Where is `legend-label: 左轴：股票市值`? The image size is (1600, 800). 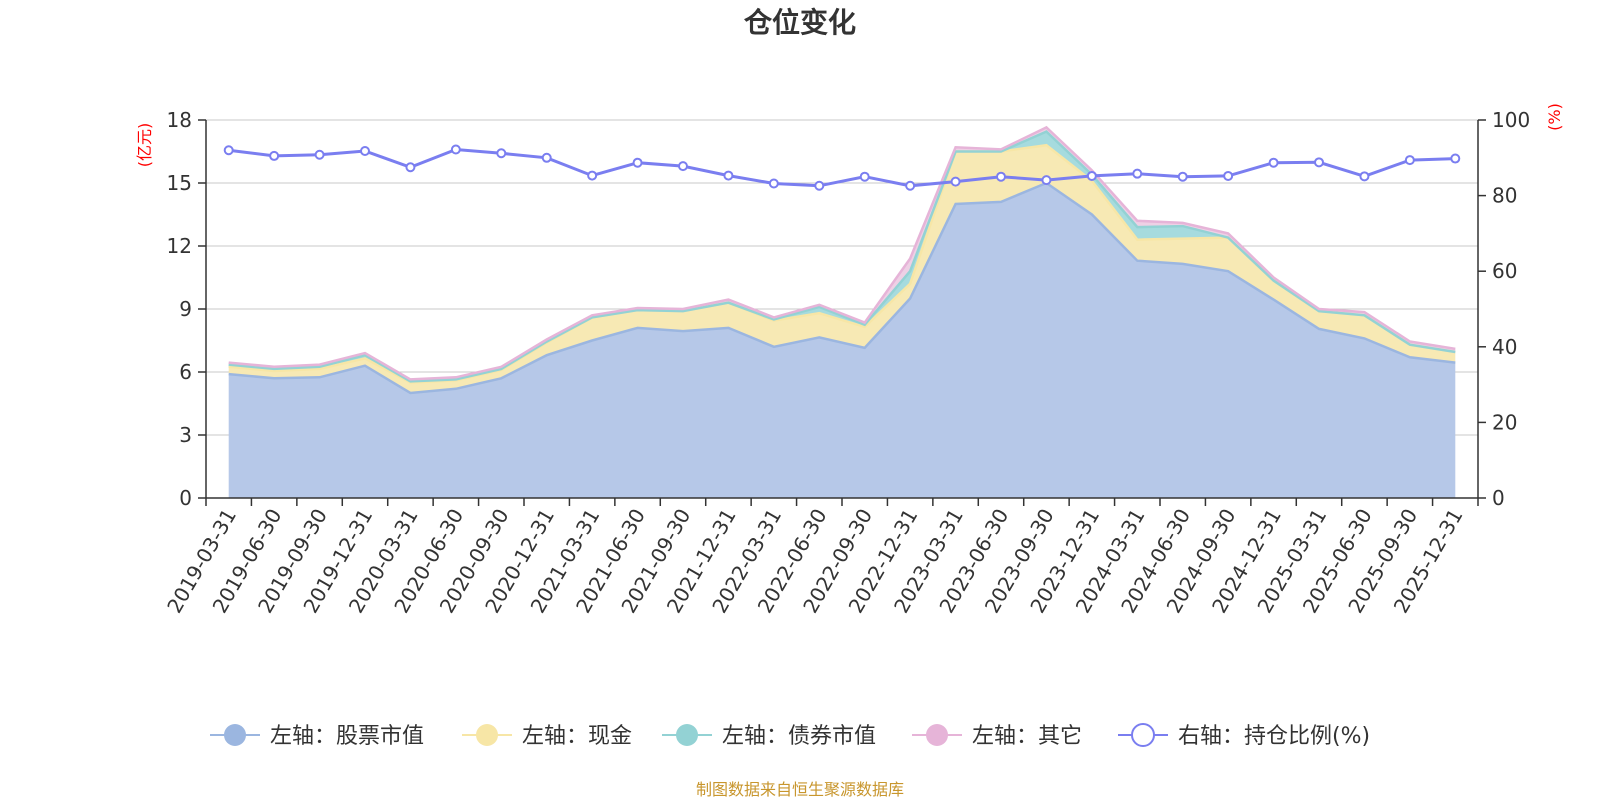 legend-label: 左轴：股票市值 is located at coordinates (347, 736).